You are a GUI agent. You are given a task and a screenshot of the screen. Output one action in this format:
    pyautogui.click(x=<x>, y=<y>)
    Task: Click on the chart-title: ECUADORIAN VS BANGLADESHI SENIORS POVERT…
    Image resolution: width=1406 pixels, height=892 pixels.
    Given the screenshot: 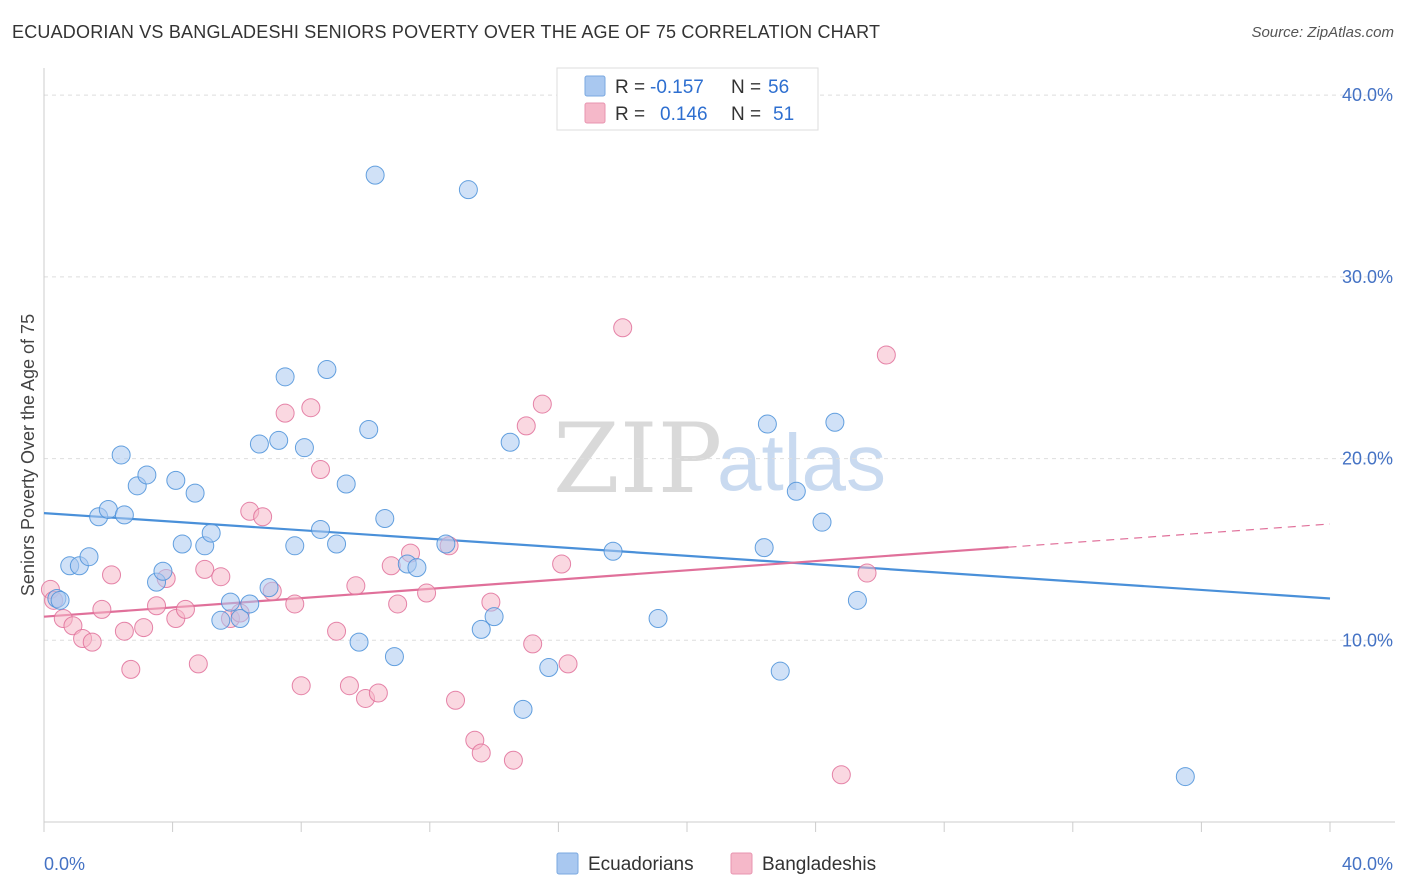 What is the action you would take?
    pyautogui.click(x=446, y=32)
    